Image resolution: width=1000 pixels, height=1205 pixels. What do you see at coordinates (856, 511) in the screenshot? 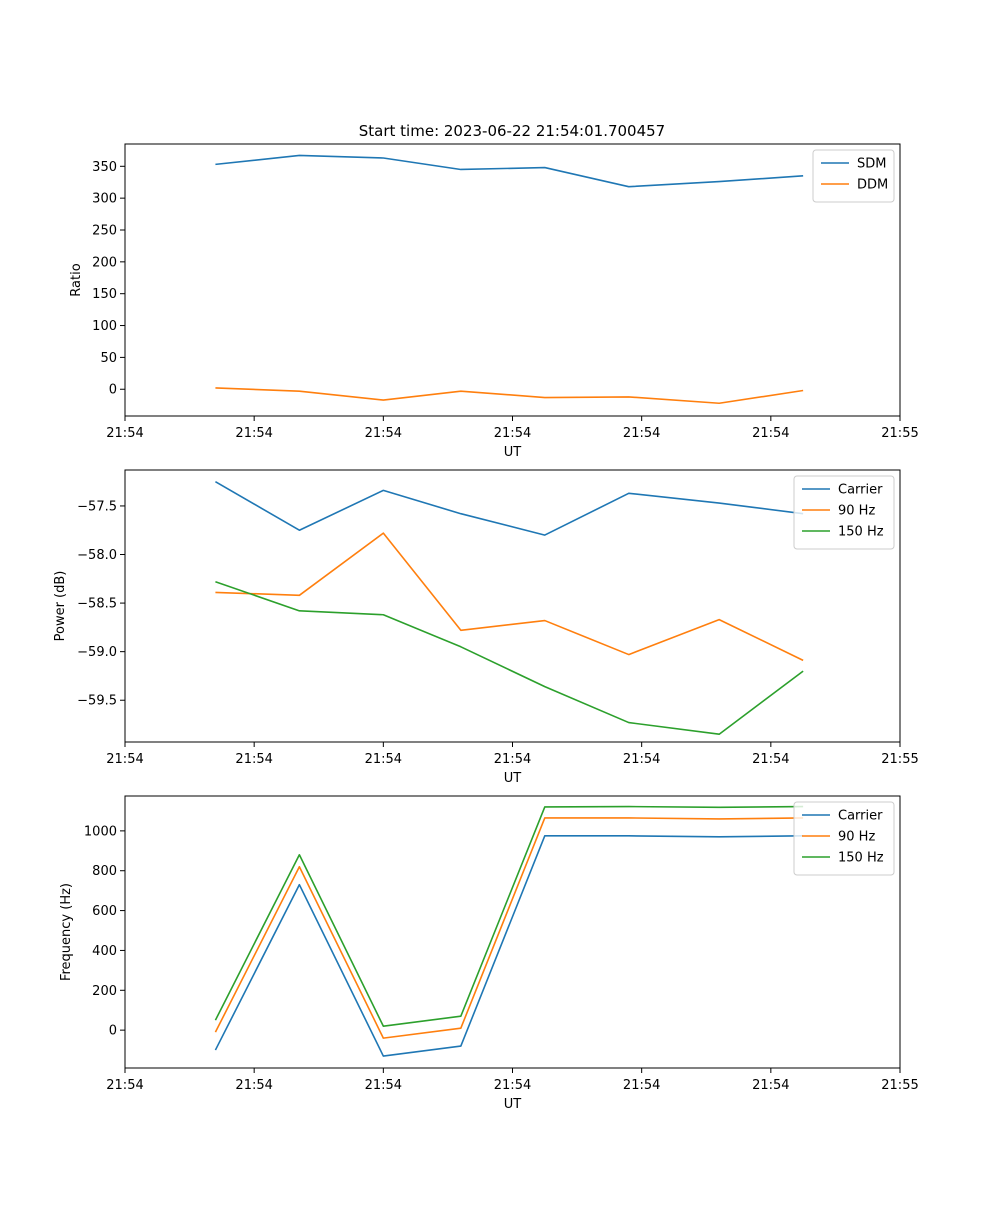
I see `chart-1-legend-label: 90 Hz` at bounding box center [856, 511].